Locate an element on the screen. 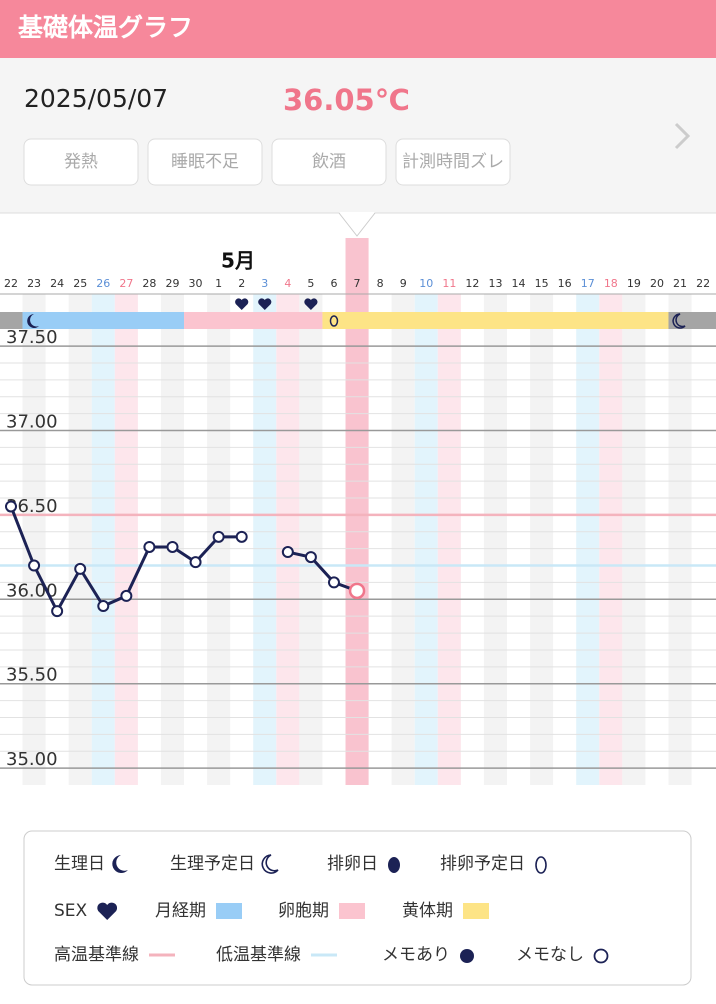 The width and height of the screenshot is (716, 1004). y-tick-label: 37.00 is located at coordinates (32, 421).